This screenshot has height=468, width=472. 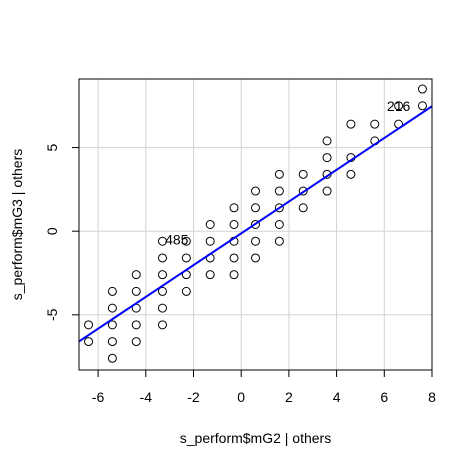 What do you see at coordinates (255, 438) in the screenshot?
I see `x-axis-label: s_perform$mG2 | others` at bounding box center [255, 438].